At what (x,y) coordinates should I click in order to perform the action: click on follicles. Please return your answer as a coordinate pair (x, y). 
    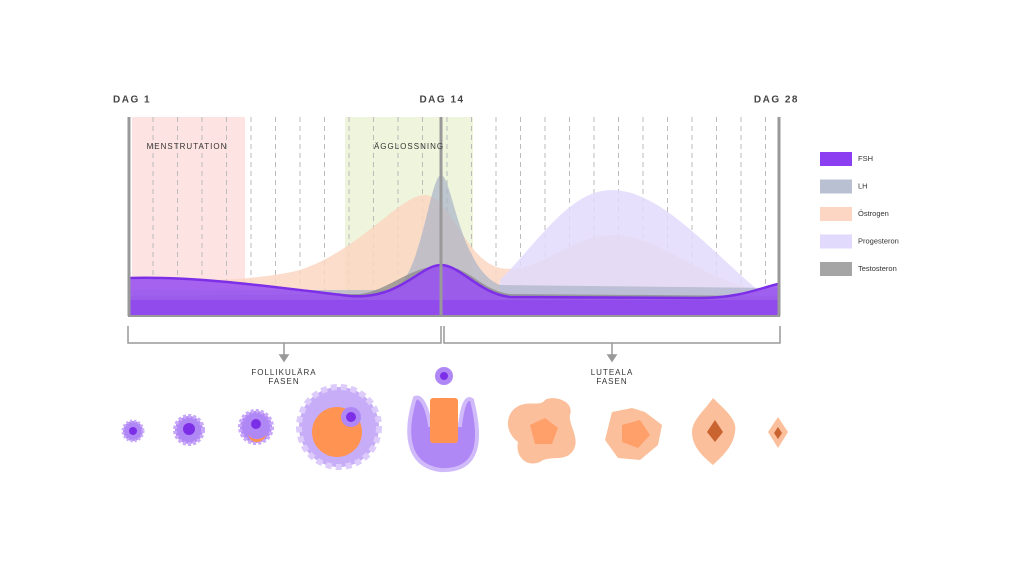
    Looking at the image, I should click on (454, 420).